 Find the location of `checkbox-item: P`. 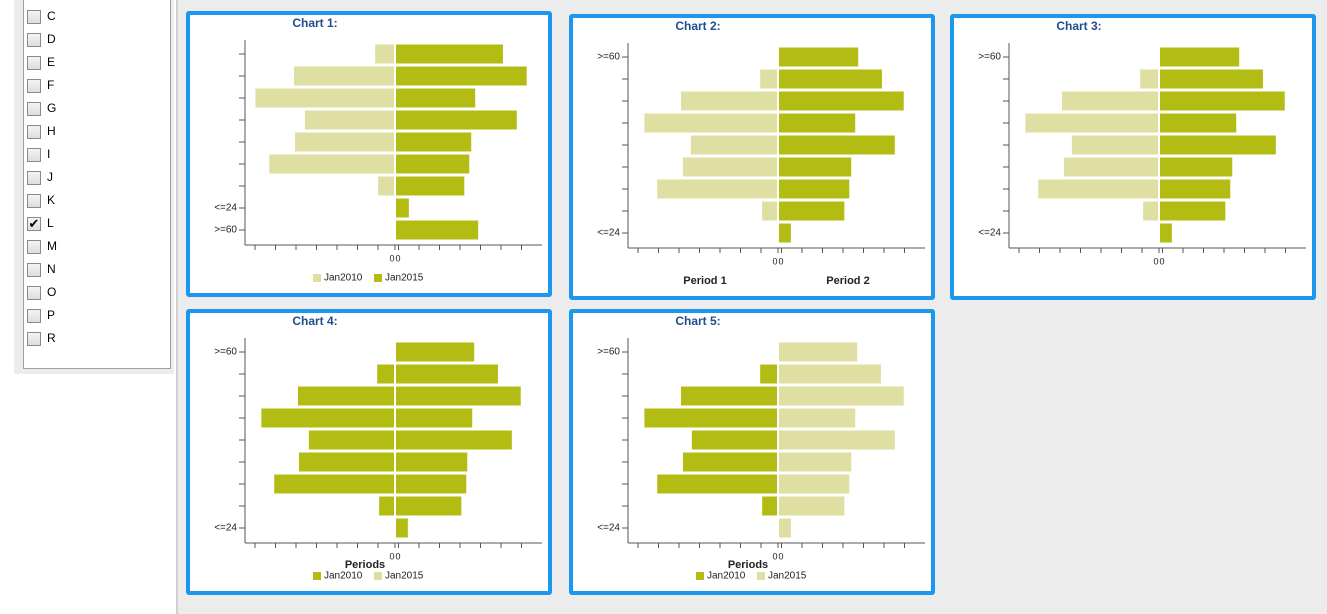

checkbox-item: P is located at coordinates (41, 315).